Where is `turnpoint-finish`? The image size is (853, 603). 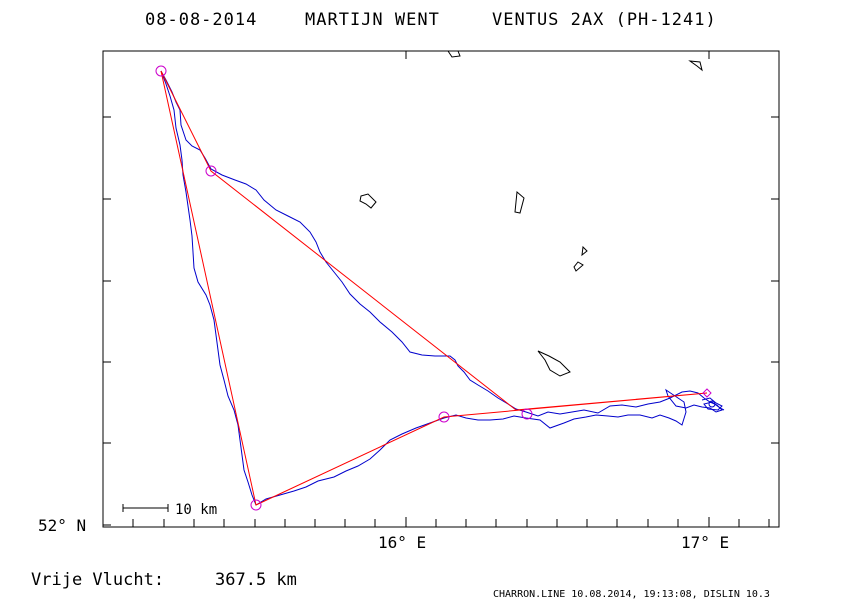 turnpoint-finish is located at coordinates (707, 393).